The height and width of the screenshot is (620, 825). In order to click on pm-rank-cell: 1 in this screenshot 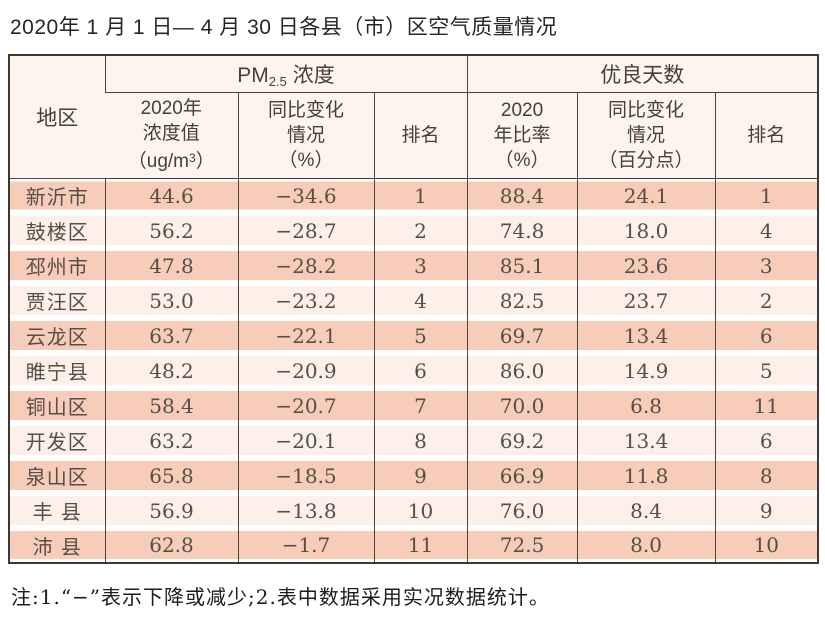, I will do `click(420, 195)`.